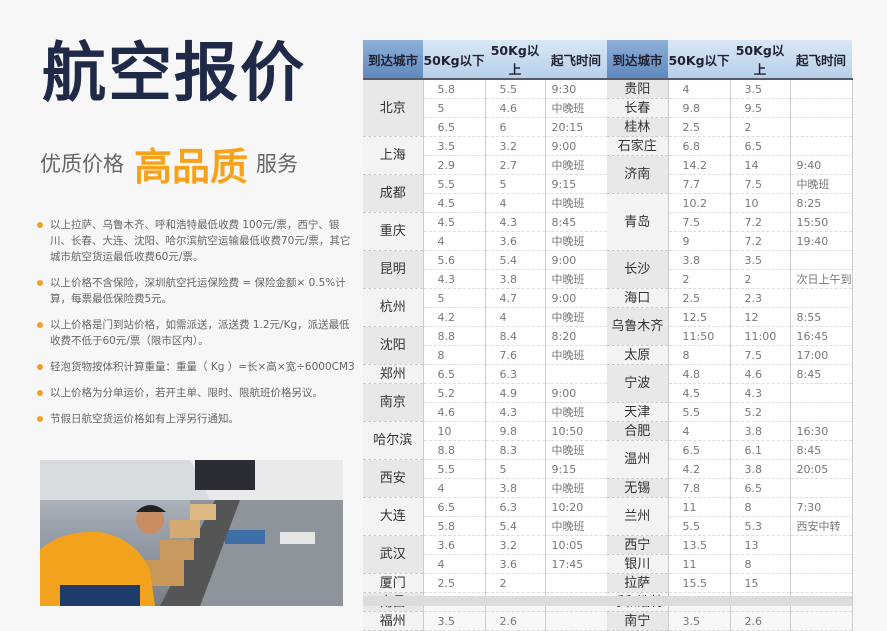  What do you see at coordinates (638, 146) in the screenshot?
I see `city-cell: 石家庄` at bounding box center [638, 146].